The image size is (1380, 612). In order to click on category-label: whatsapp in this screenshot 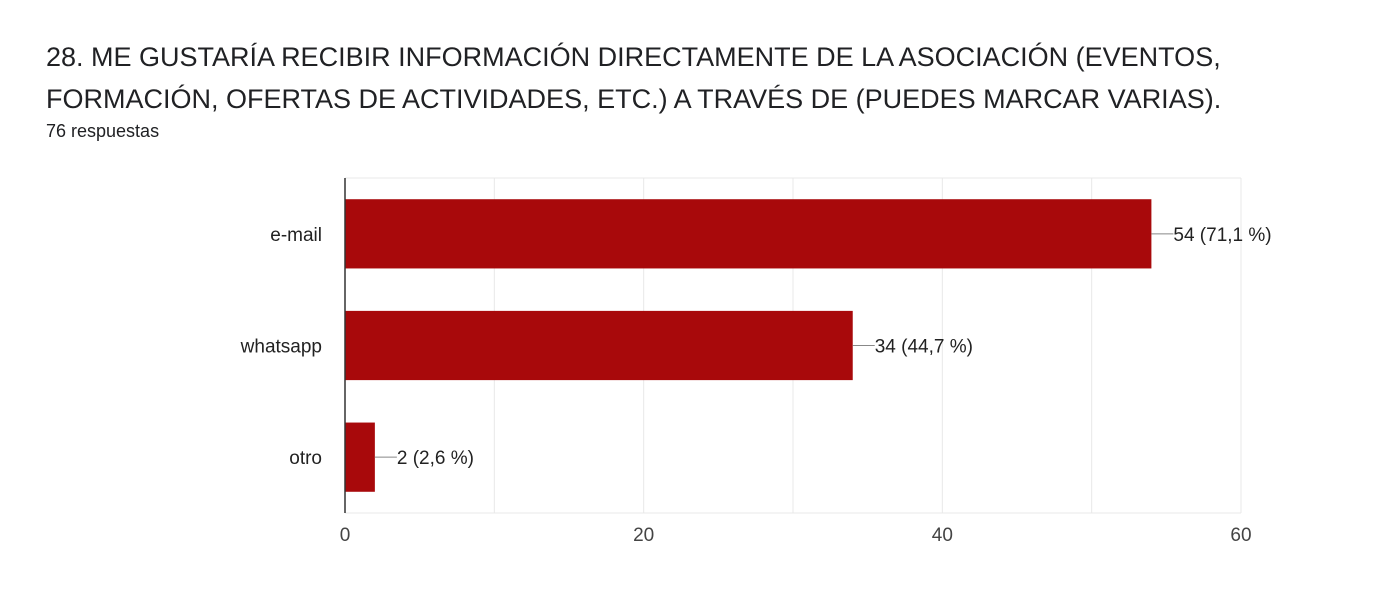, I will do `click(281, 347)`.